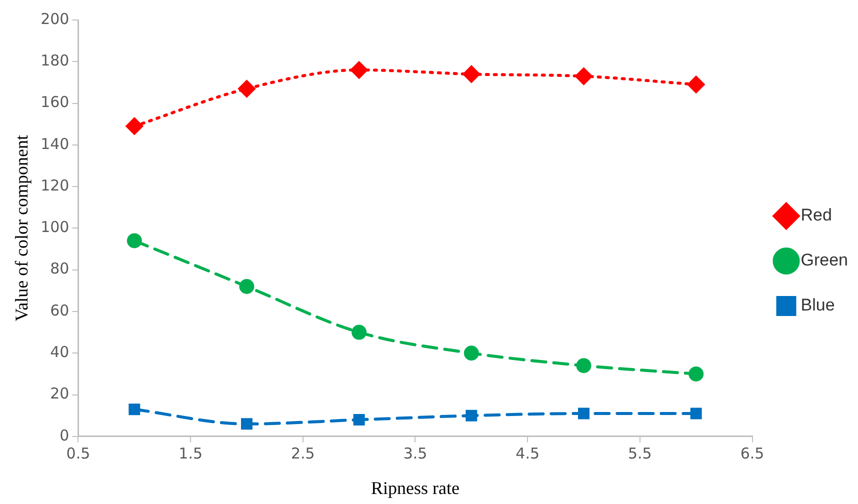 The height and width of the screenshot is (504, 858). Describe the element at coordinates (60, 393) in the screenshot. I see `y-tick-label: 20` at that location.